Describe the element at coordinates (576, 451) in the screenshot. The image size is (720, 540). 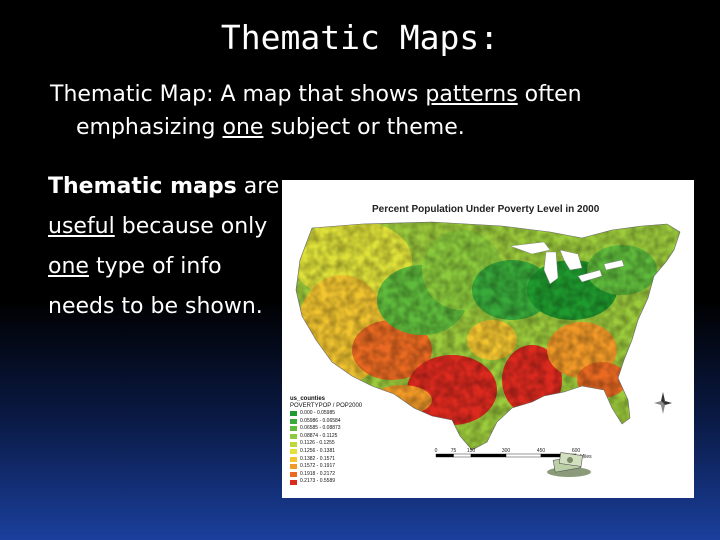
I see `scale-tick-label: 600` at that location.